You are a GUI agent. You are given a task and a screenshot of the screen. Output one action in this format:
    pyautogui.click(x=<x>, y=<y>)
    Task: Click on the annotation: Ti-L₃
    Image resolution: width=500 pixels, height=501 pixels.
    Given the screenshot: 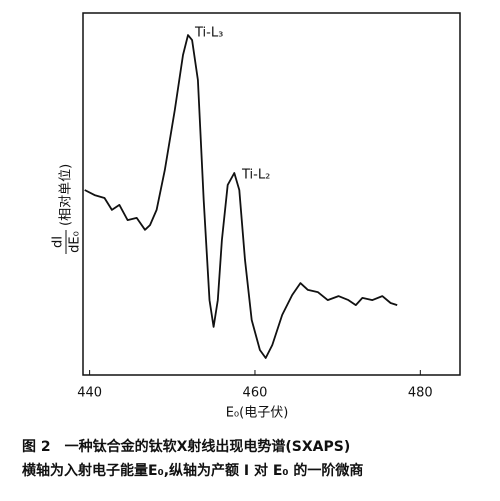 What is the action you would take?
    pyautogui.click(x=208, y=33)
    